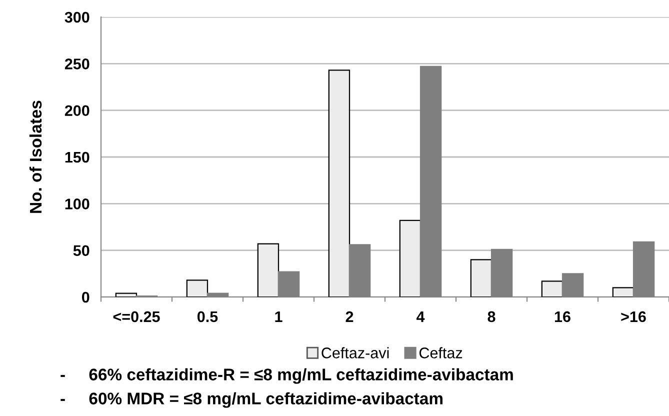  I want to click on y-tick-label: 100, so click(77, 204).